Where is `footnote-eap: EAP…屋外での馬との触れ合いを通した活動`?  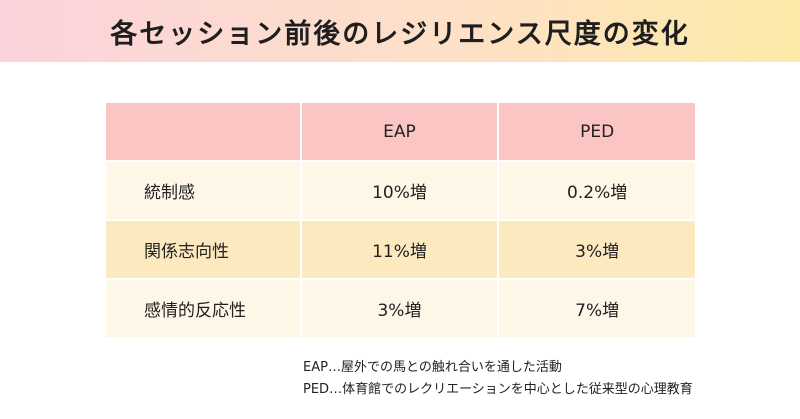 footnote-eap: EAP…屋外での馬との触れ合いを通した活動 is located at coordinates (432, 367).